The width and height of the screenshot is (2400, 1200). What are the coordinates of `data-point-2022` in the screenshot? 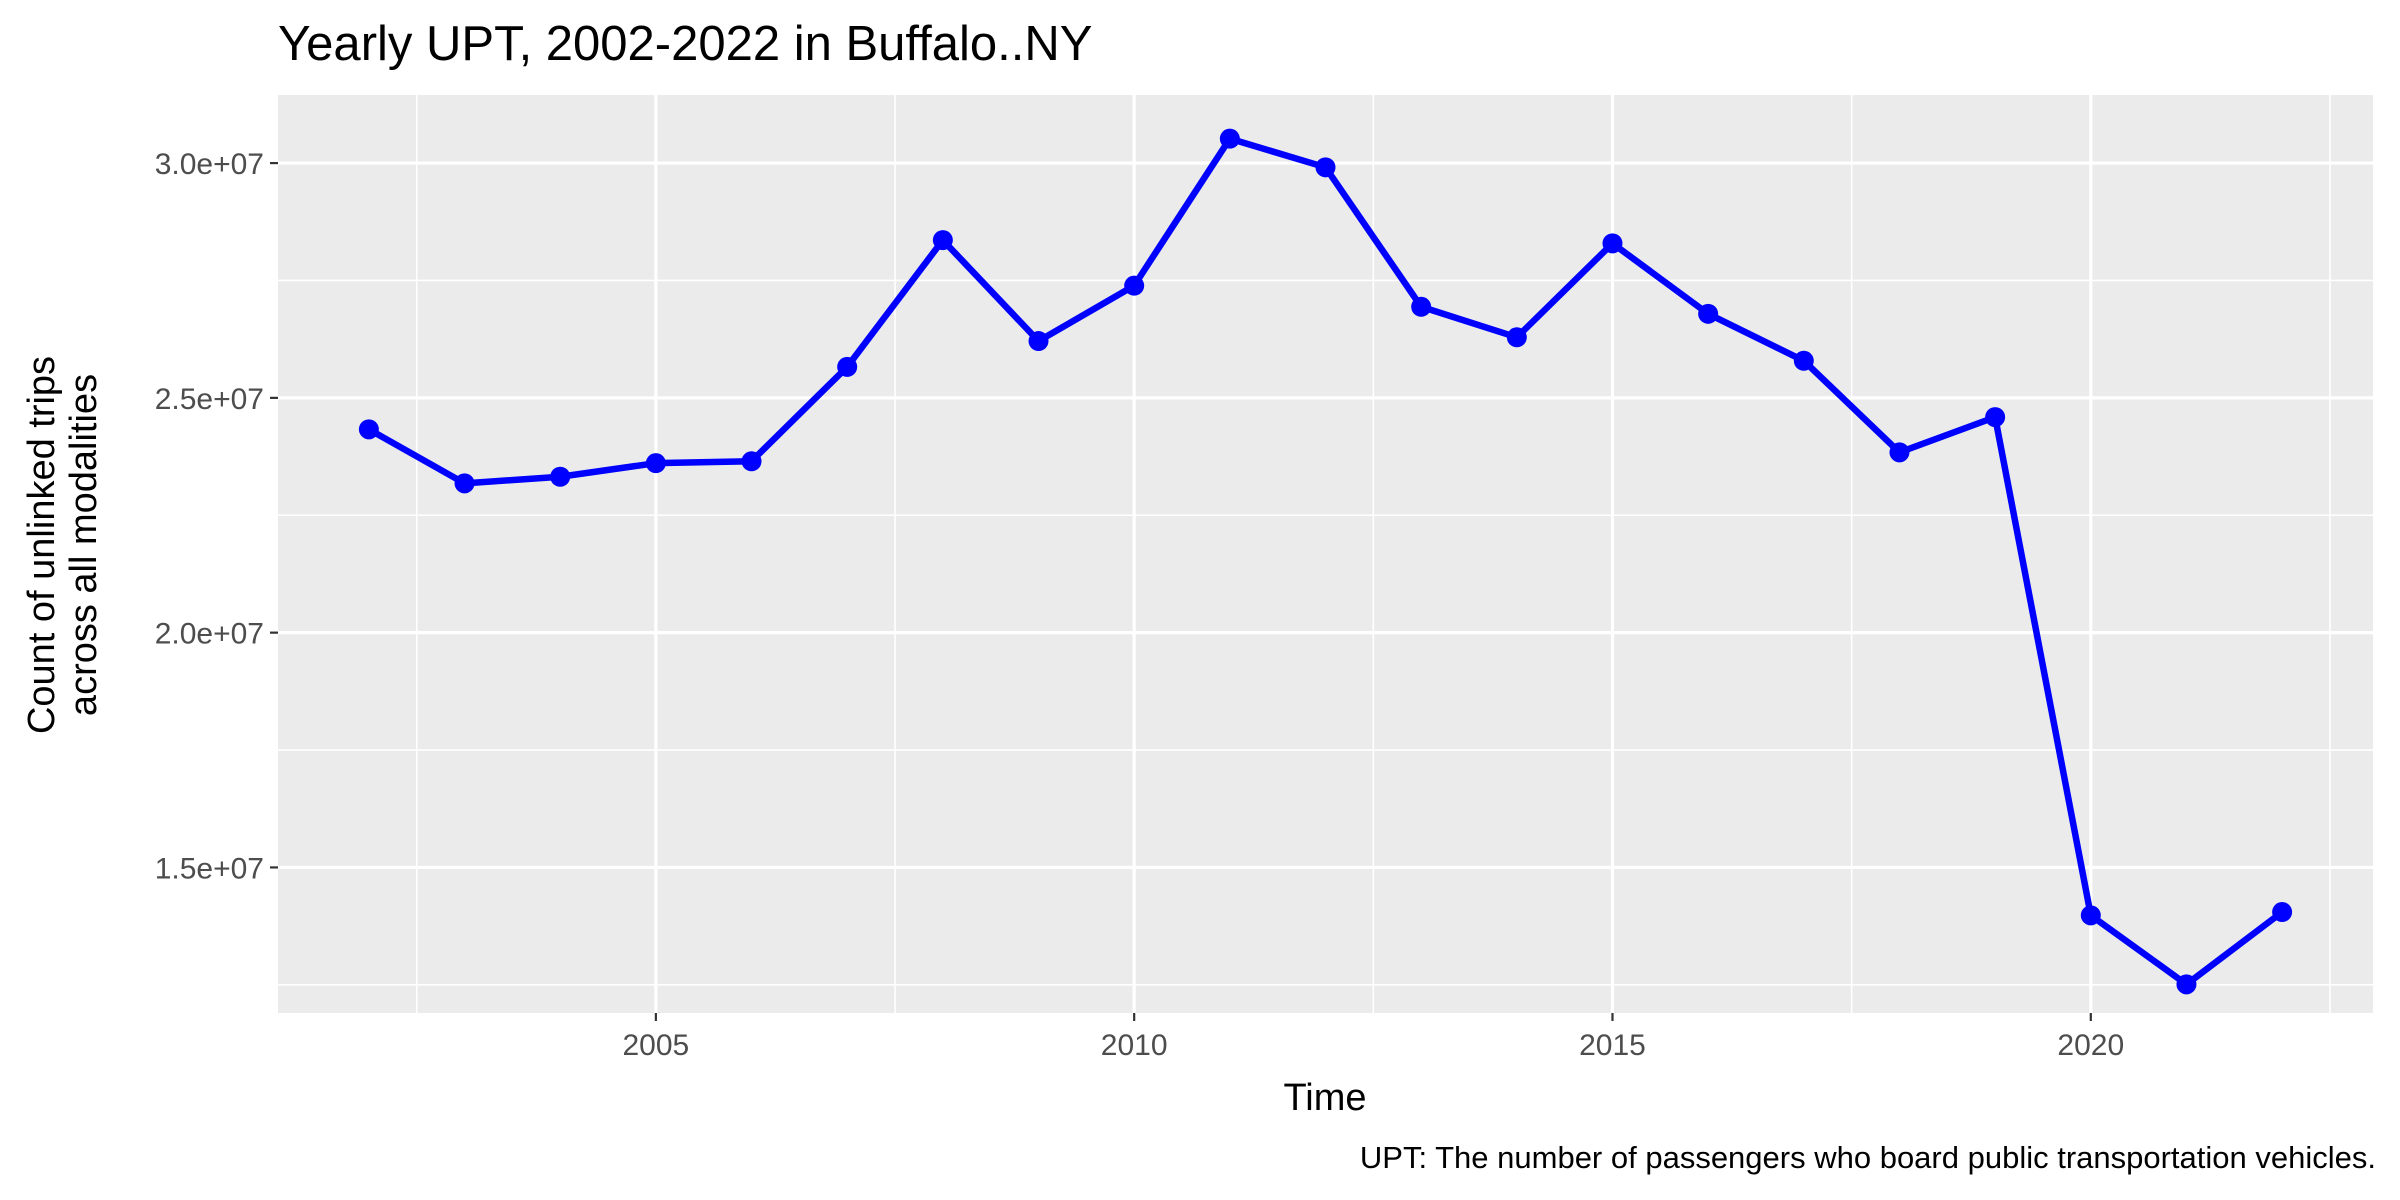 It's located at (2282, 912).